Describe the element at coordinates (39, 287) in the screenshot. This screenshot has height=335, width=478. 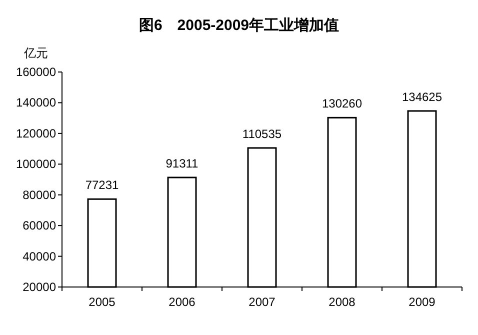
I see `y-tick-label: 20000` at that location.